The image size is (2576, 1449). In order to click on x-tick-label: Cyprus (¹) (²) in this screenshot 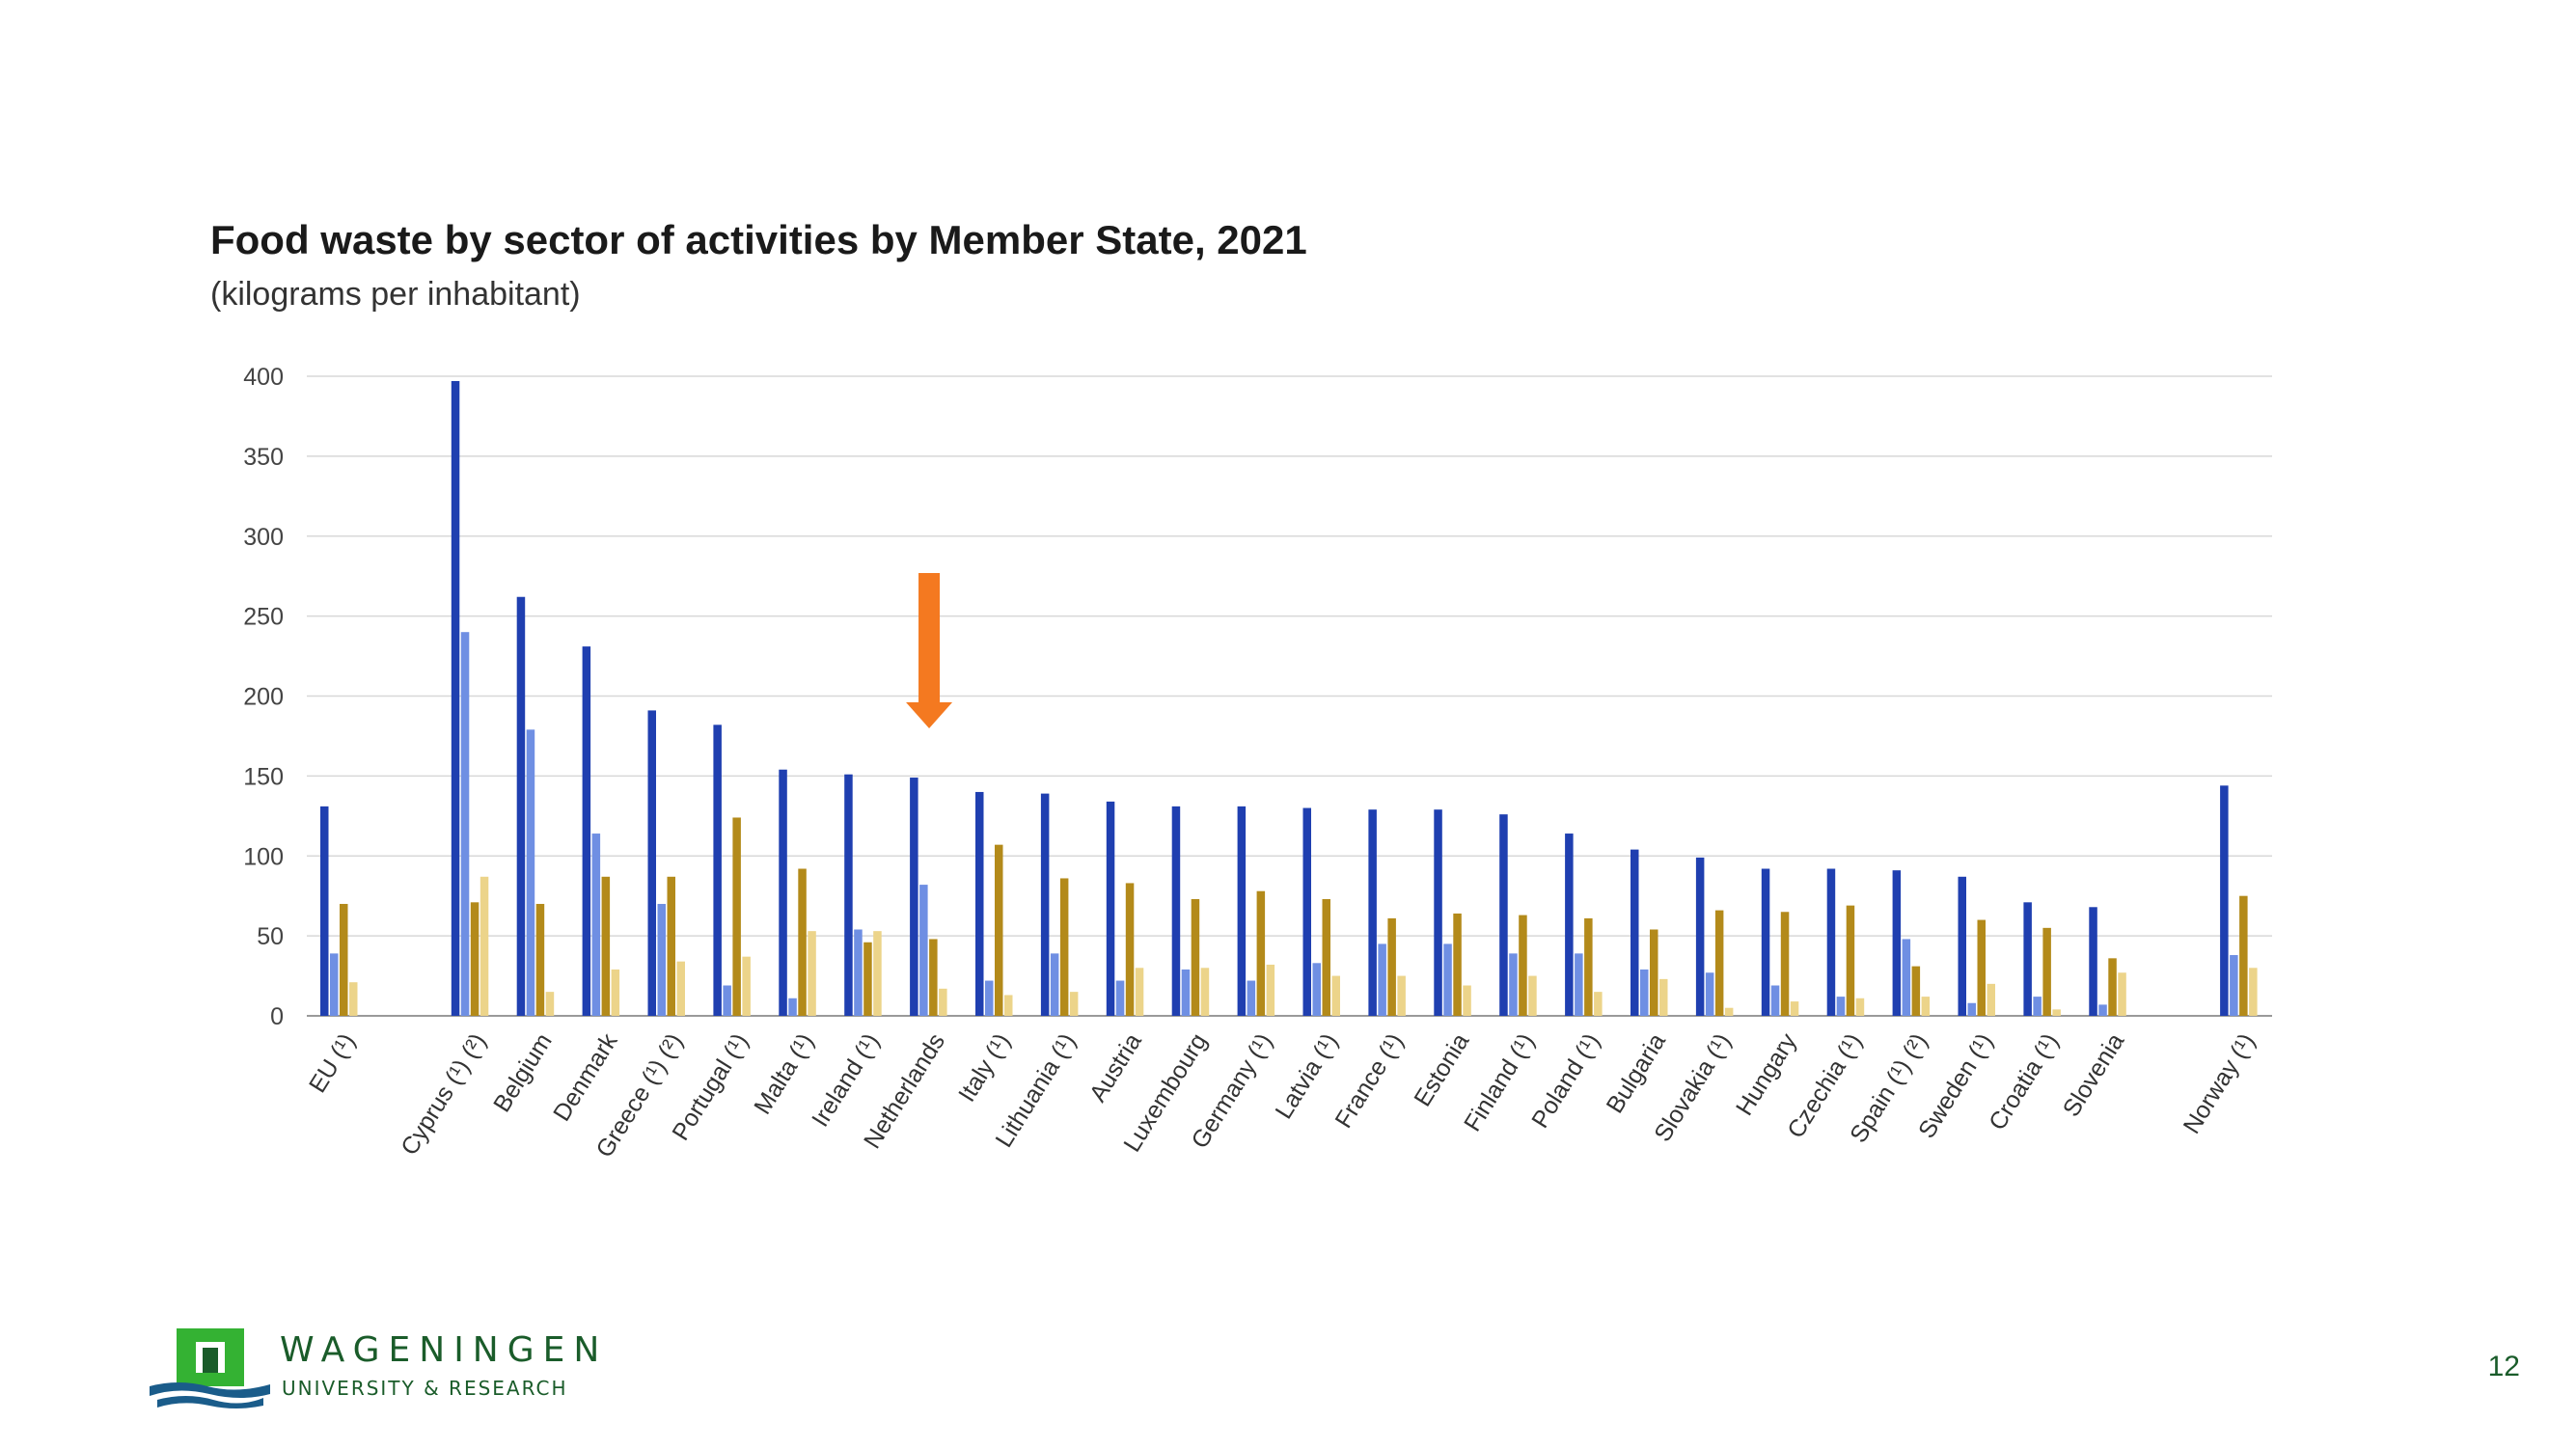, I will do `click(444, 1094)`.